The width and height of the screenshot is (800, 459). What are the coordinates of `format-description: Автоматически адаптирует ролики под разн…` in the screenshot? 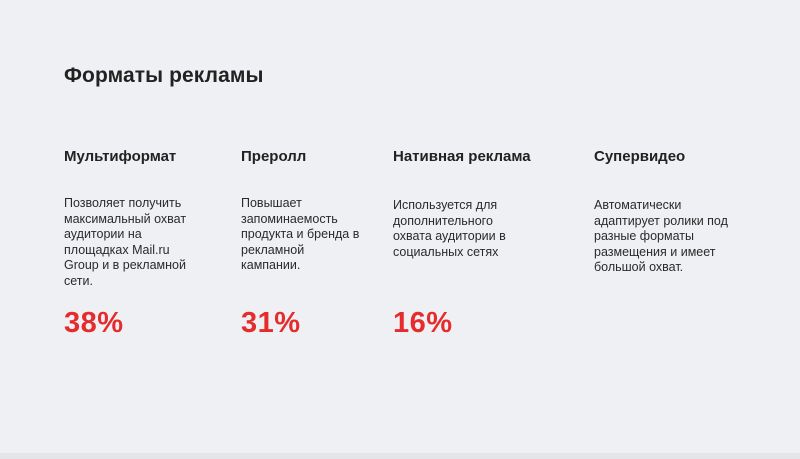 It's located at (661, 236).